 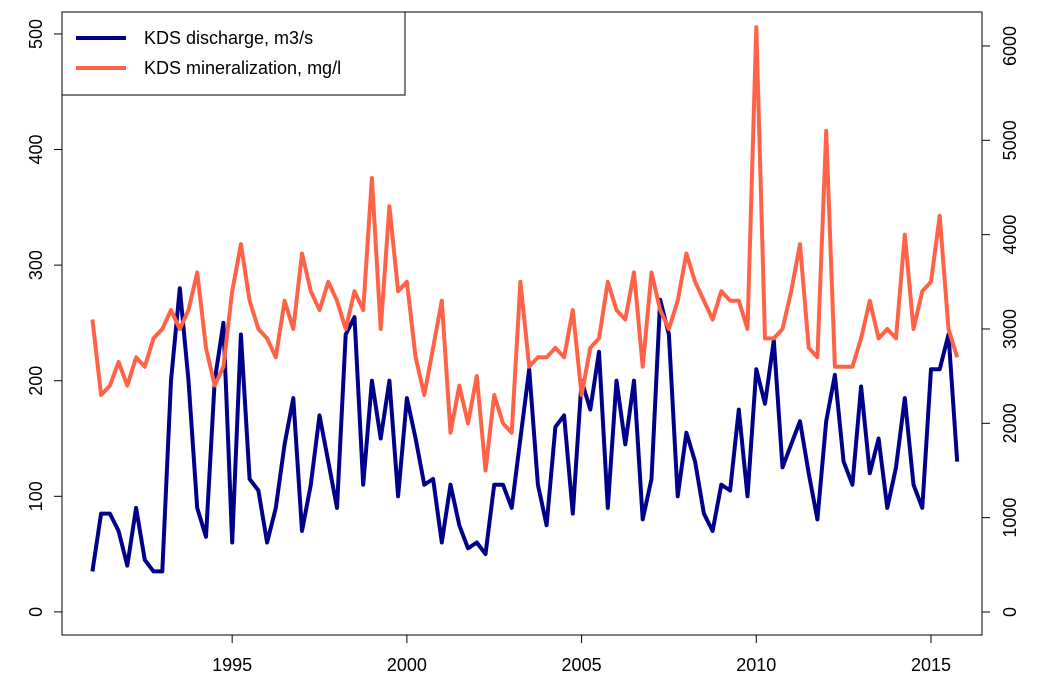 I want to click on y-tick-label: 100, so click(x=36, y=496).